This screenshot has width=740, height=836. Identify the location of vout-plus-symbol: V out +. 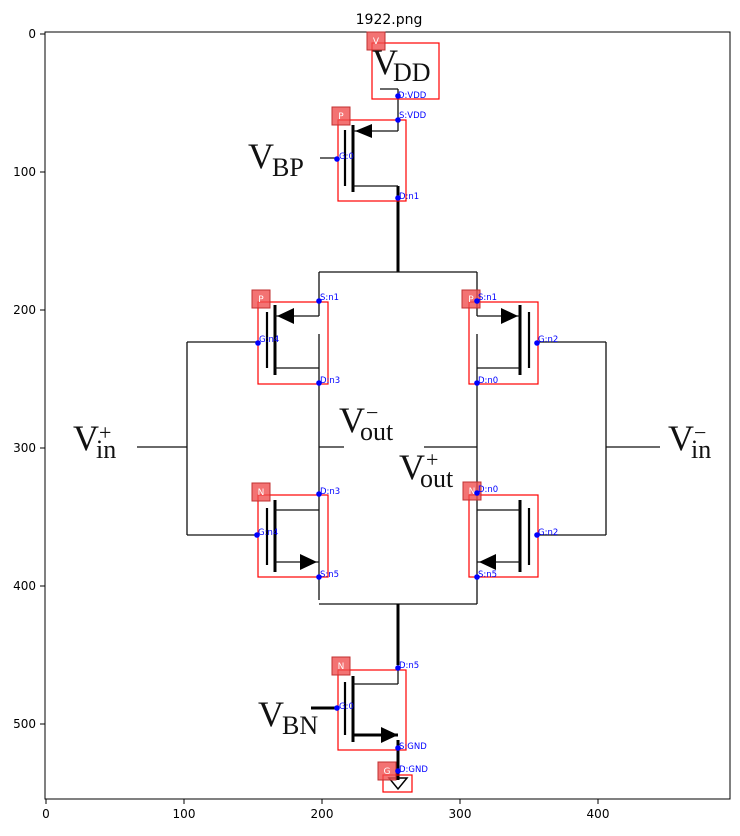
(426, 470).